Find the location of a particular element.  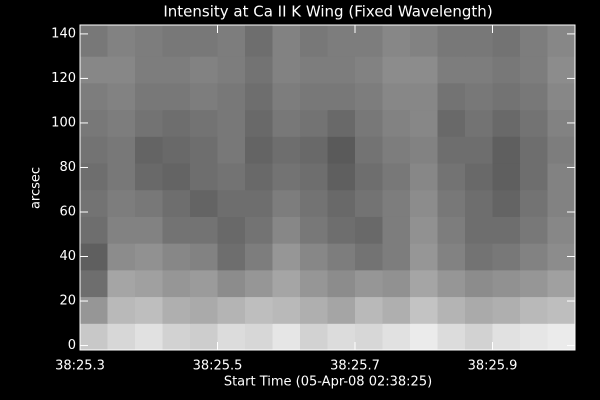

x-axis-label: Start Time (05-Apr-08 02:38:25) is located at coordinates (328, 382).